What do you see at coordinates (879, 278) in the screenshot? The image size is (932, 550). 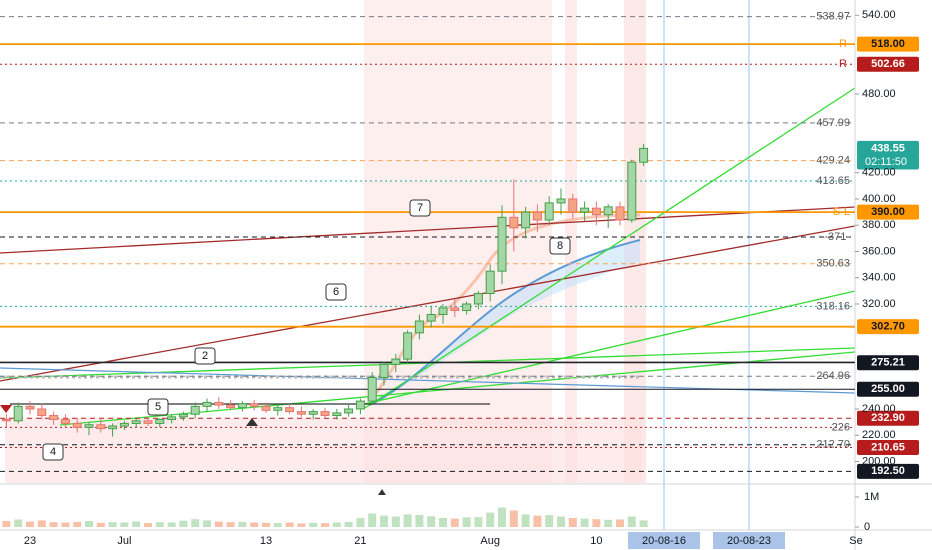 I see `y-tick-label: 340.00` at bounding box center [879, 278].